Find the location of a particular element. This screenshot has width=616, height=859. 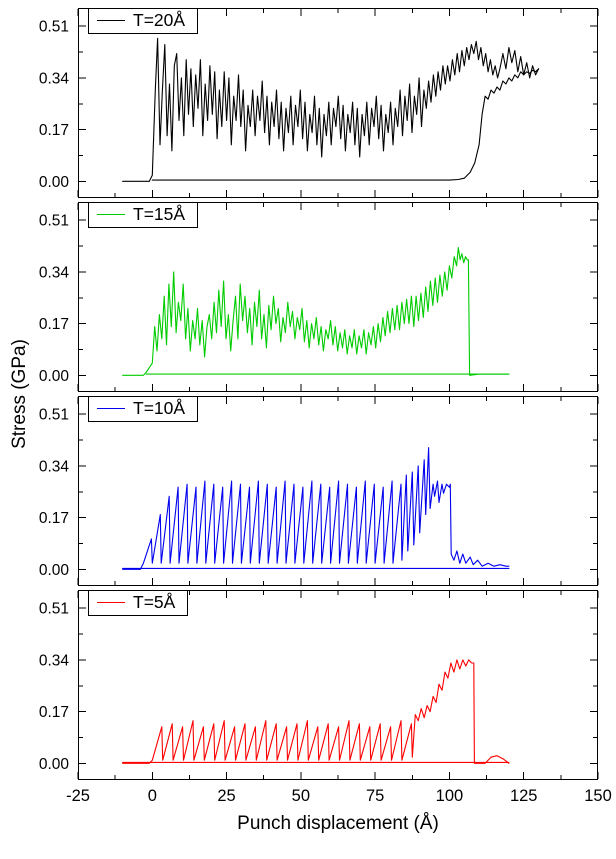

legend-label: T=15Å is located at coordinates (159, 214).